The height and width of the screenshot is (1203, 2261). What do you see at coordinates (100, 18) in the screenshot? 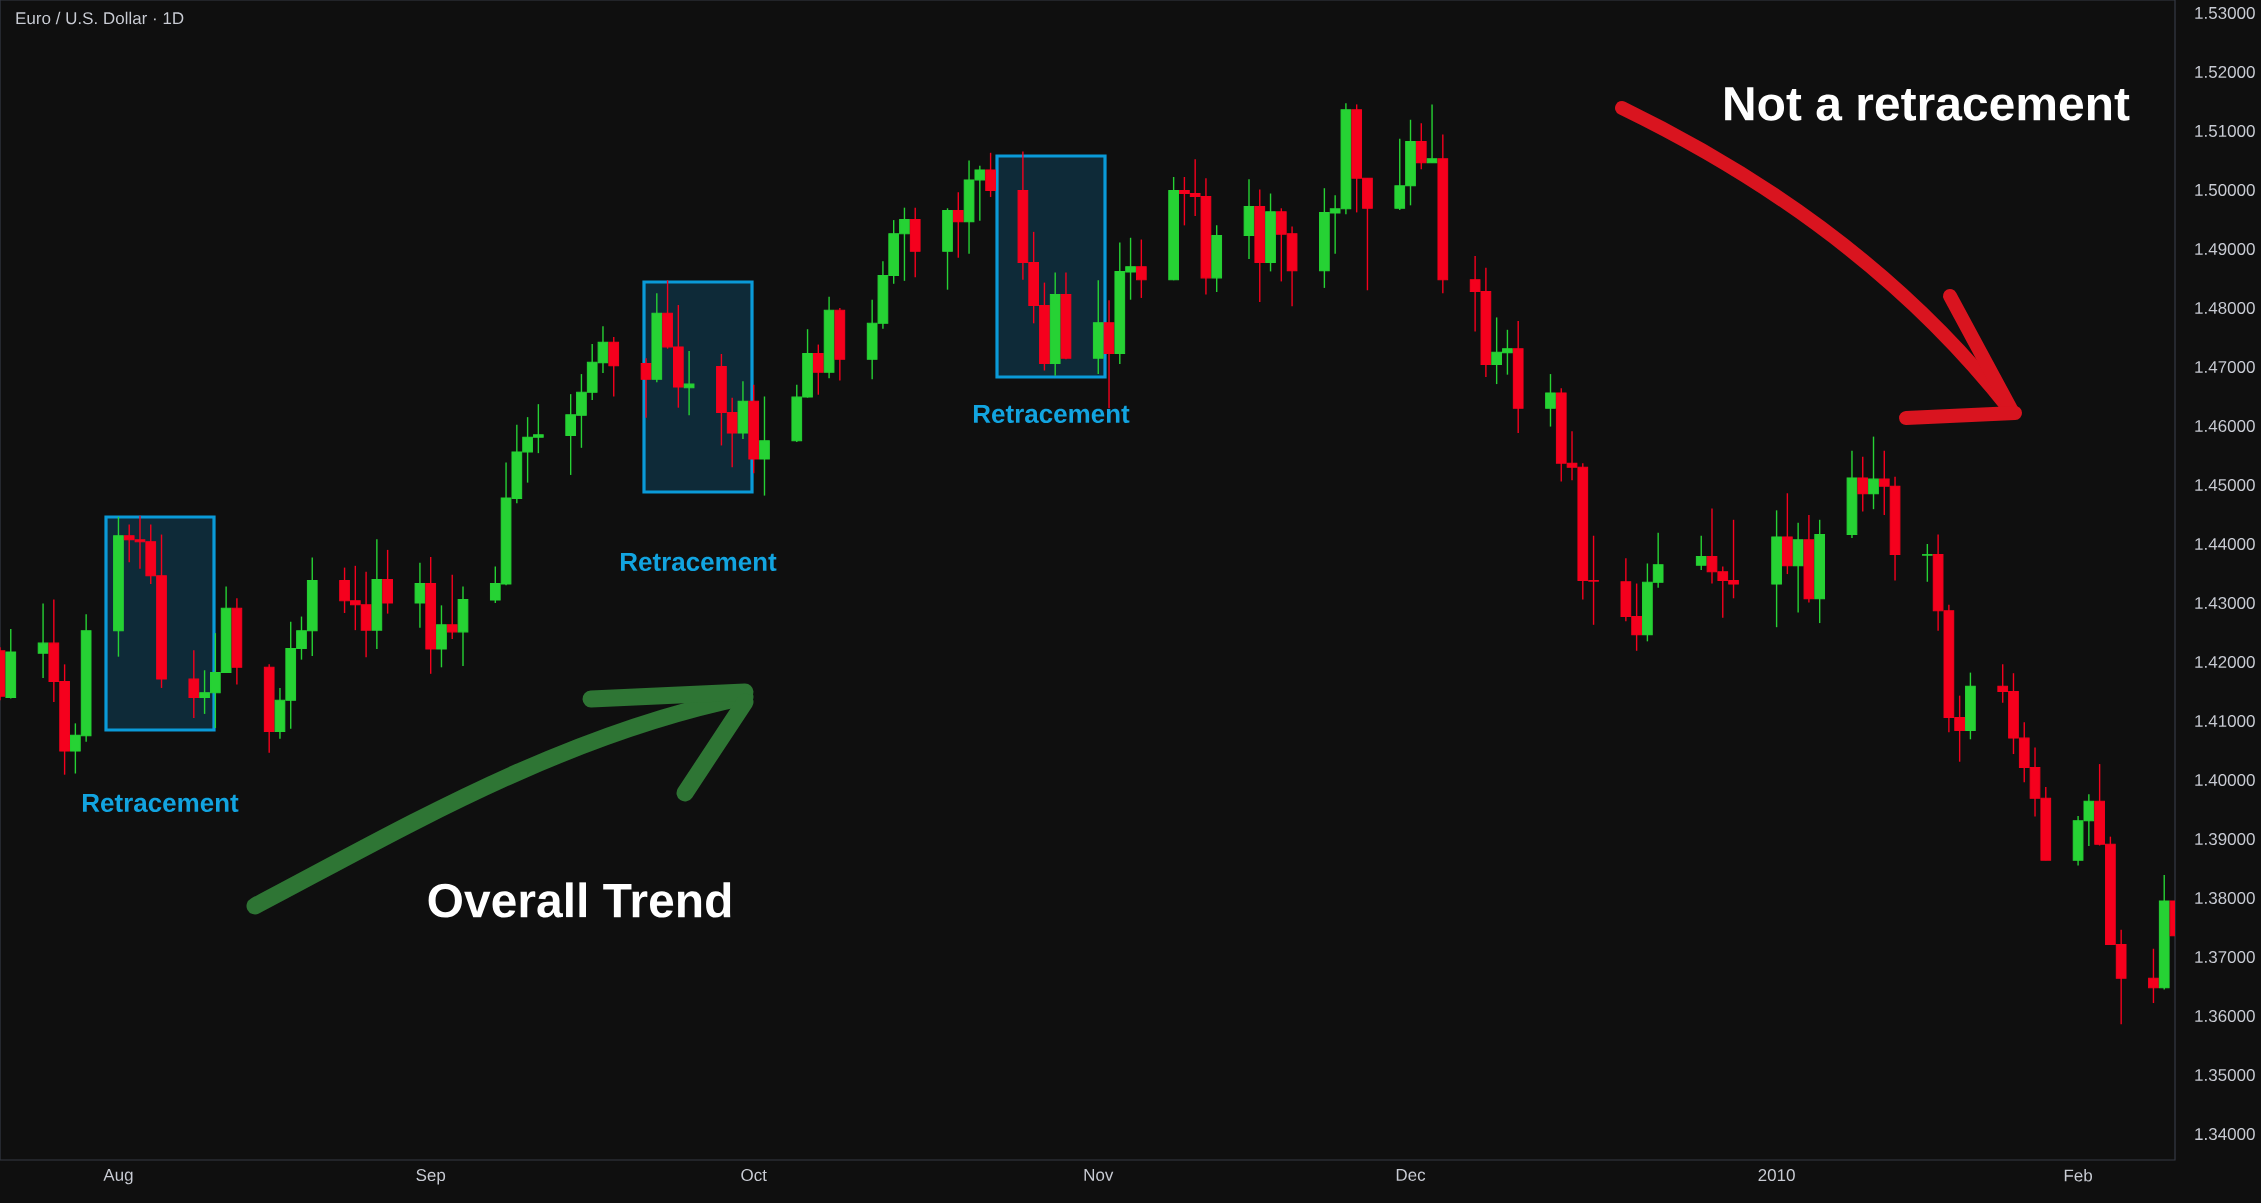
I see `text: Euro / U.S. Dollar · 1D` at bounding box center [100, 18].